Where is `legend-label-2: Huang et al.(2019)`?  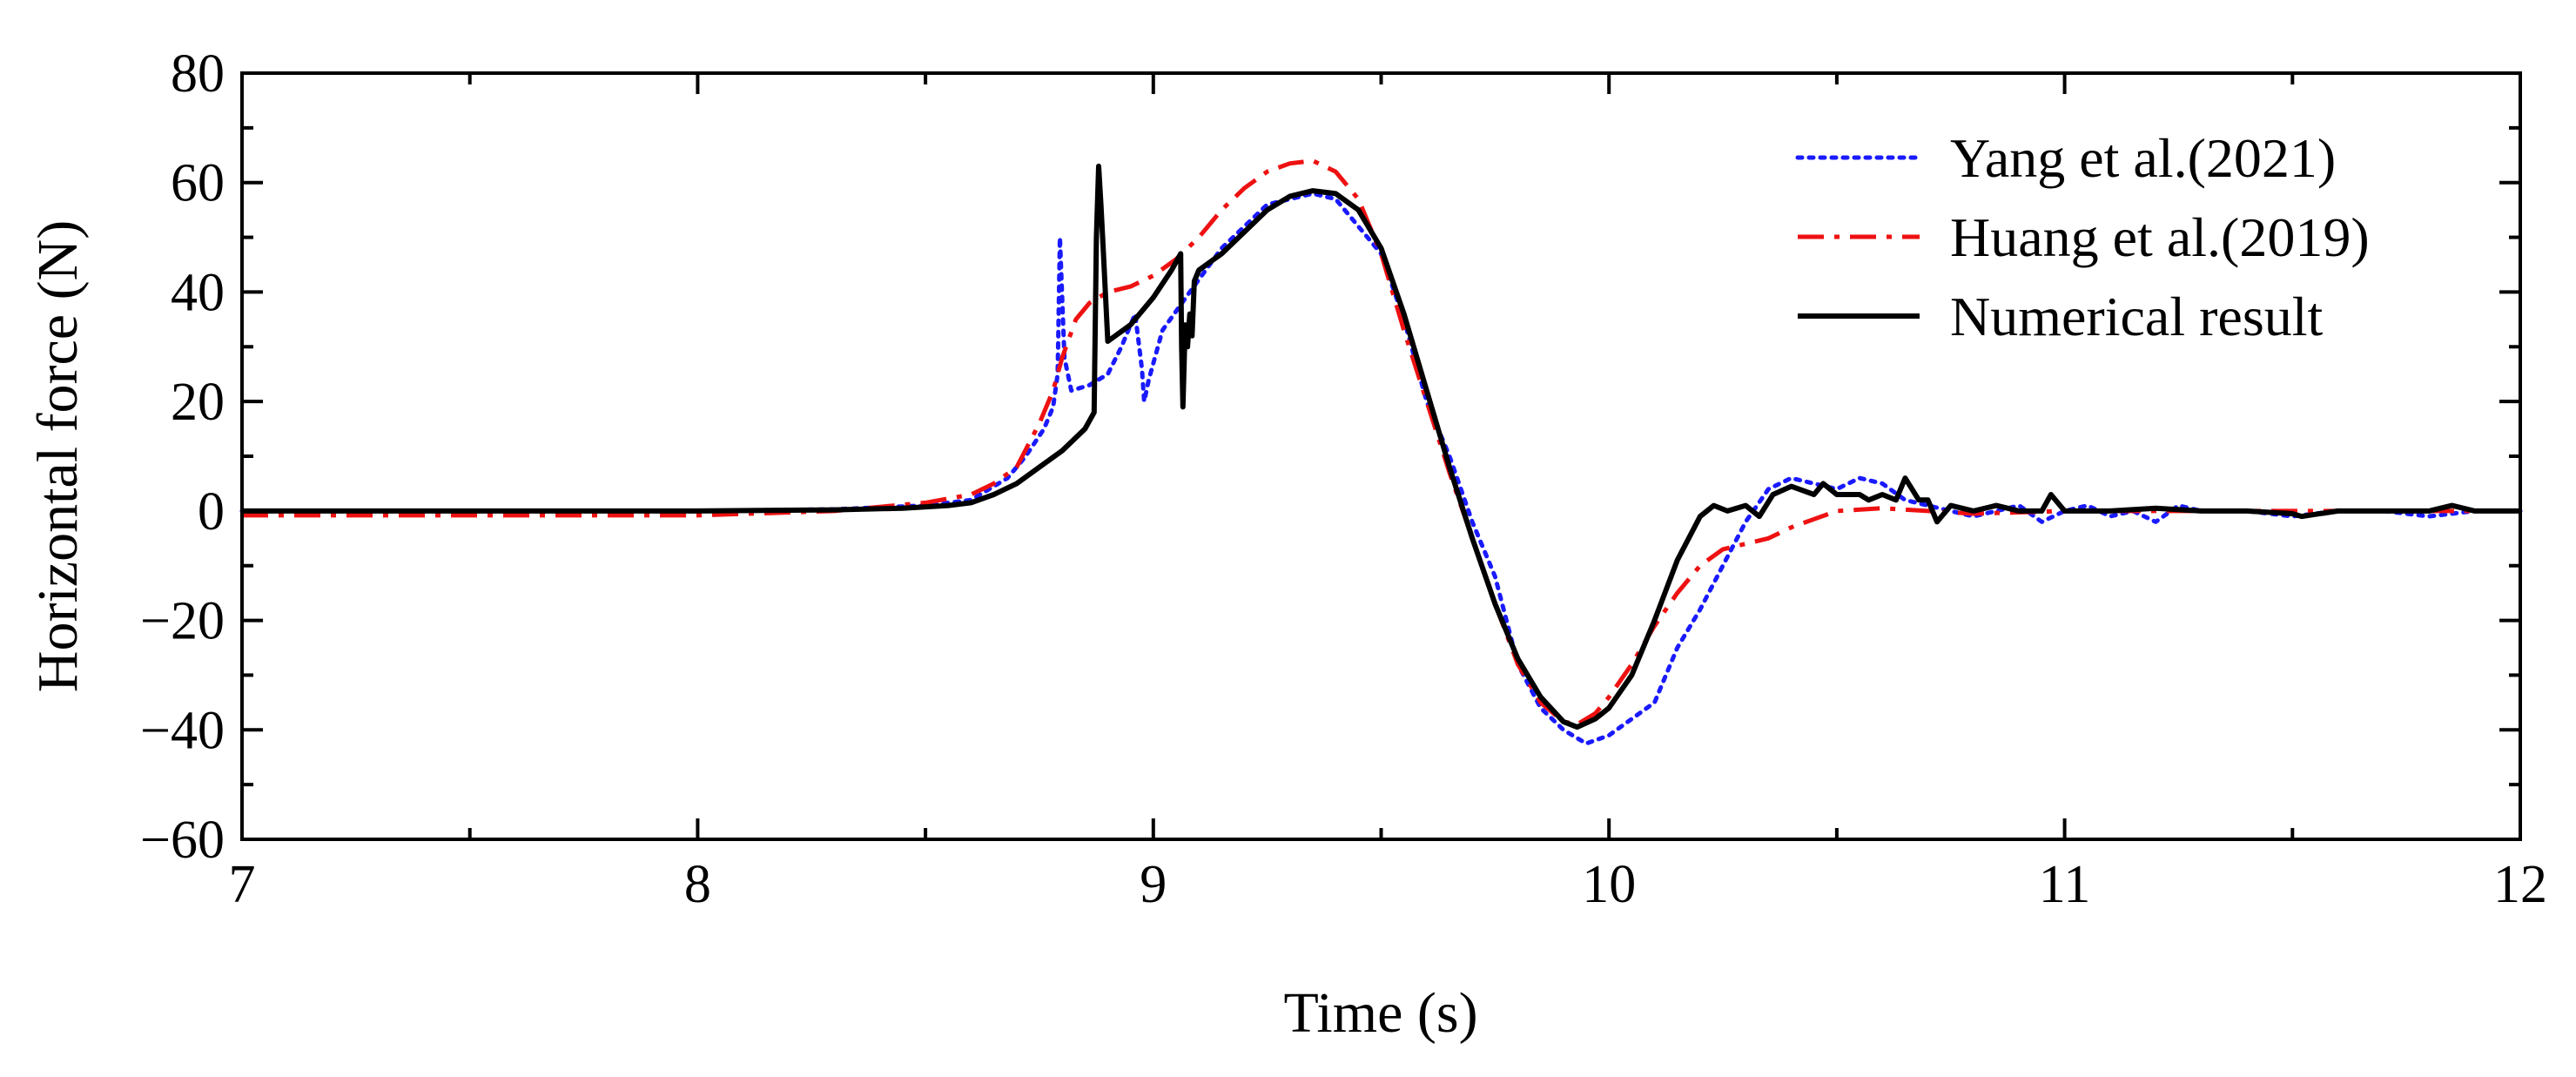 legend-label-2: Huang et al.(2019) is located at coordinates (2160, 237).